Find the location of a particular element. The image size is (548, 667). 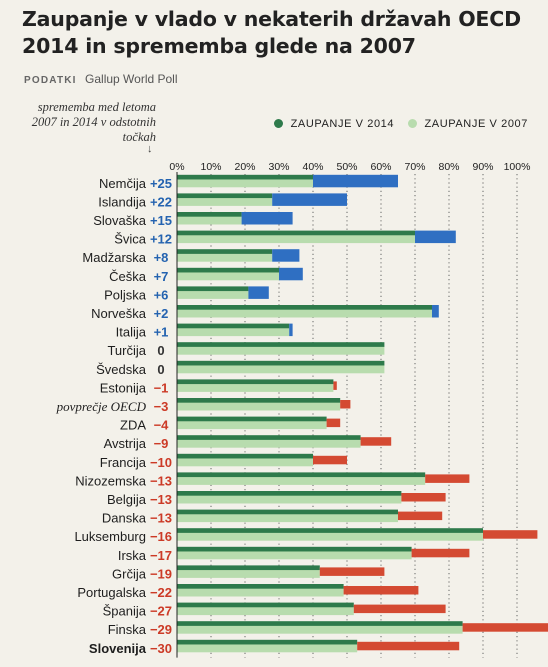

category-label: Norveška is located at coordinates (119, 313).